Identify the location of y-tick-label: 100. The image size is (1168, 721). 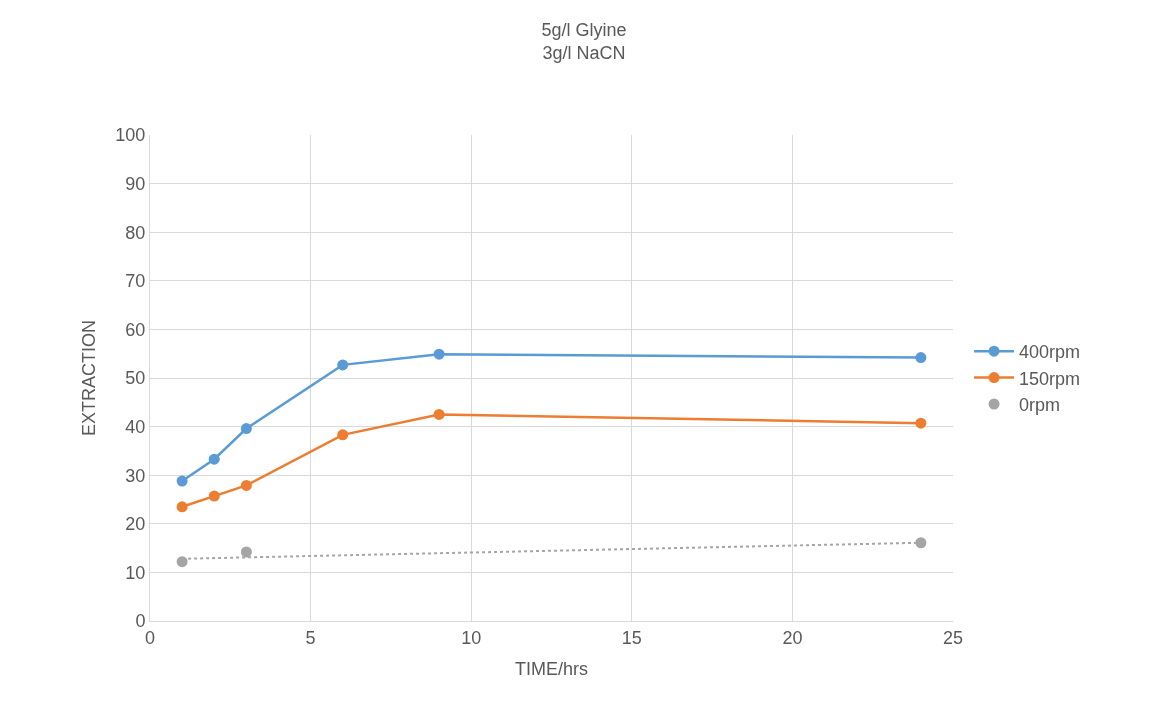
(130, 135).